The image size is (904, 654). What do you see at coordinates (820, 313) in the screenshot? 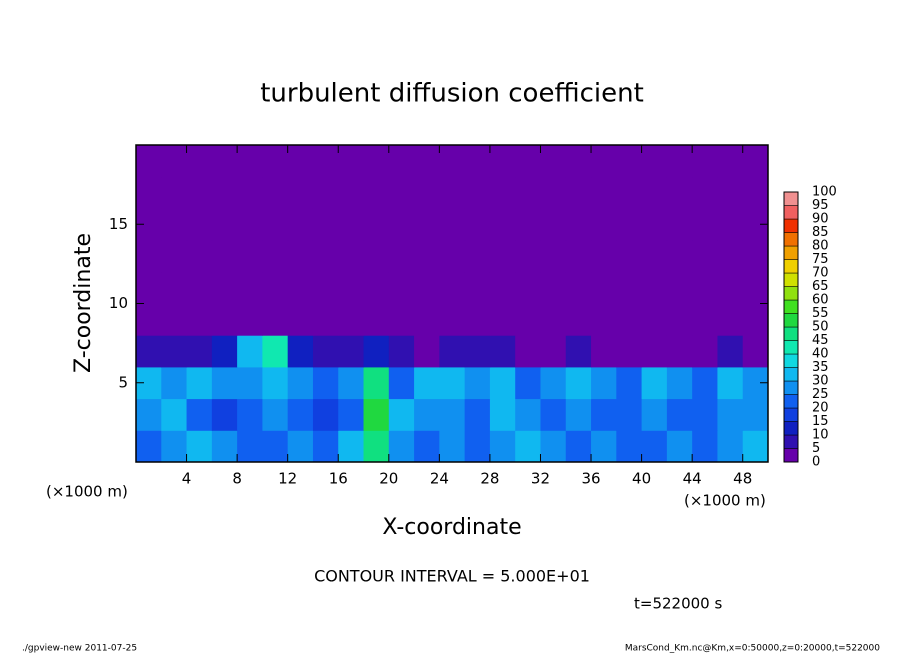
I see `colorbar-label: 55` at bounding box center [820, 313].